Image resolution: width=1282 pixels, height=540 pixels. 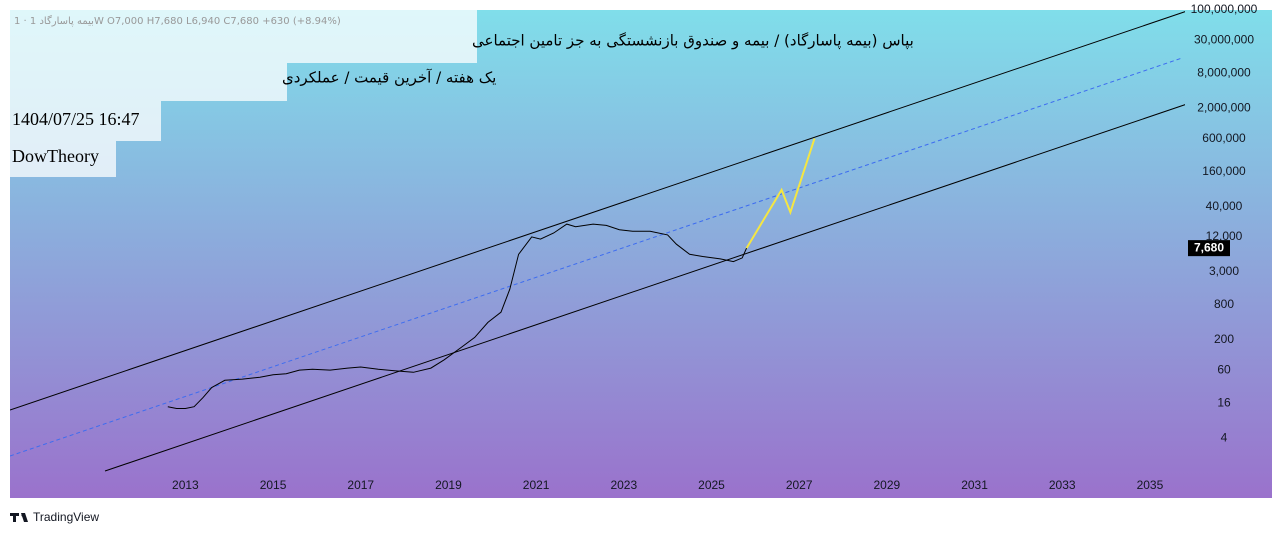 I want to click on title-panel, so click(x=243, y=36).